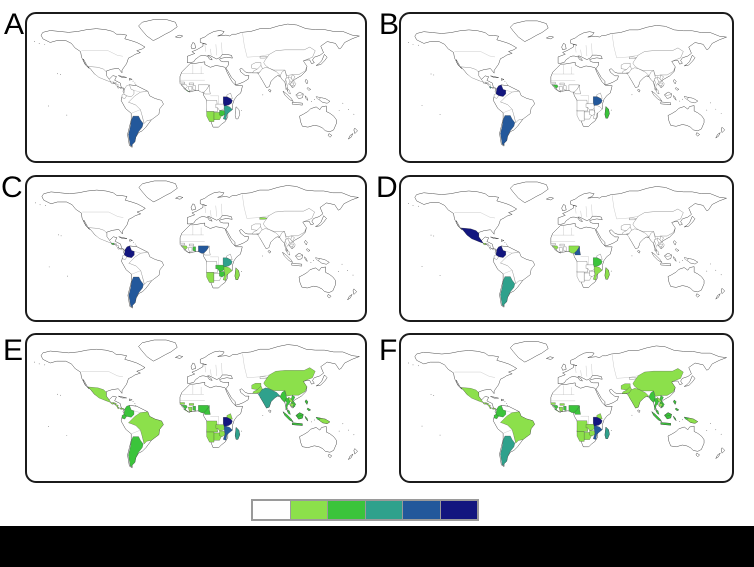 Image resolution: width=754 pixels, height=567 pixels. I want to click on map-panel-d, so click(566, 248).